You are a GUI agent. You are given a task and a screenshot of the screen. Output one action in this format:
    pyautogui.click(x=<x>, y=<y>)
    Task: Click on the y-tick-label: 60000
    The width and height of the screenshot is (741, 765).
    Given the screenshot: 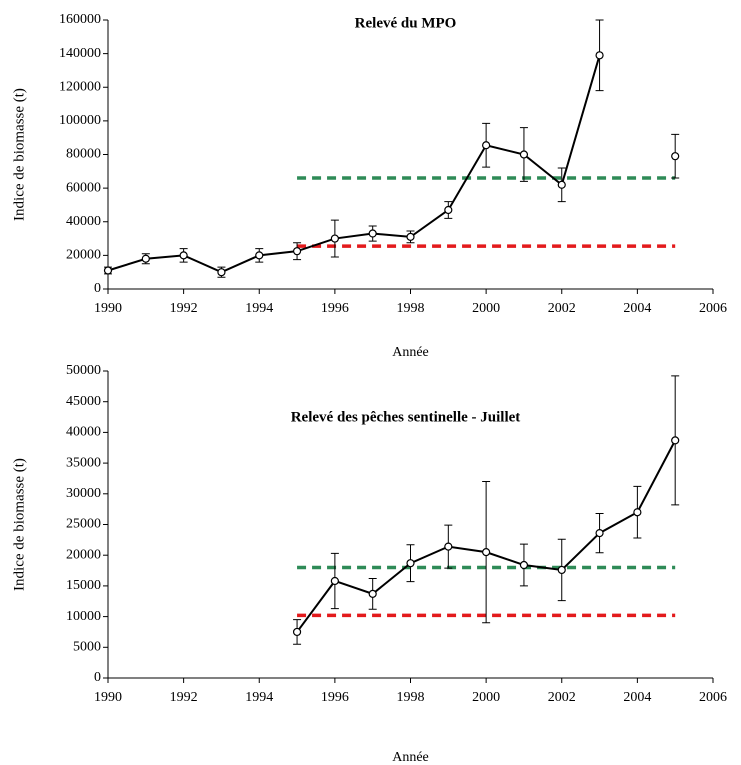 What is the action you would take?
    pyautogui.click(x=83, y=187)
    